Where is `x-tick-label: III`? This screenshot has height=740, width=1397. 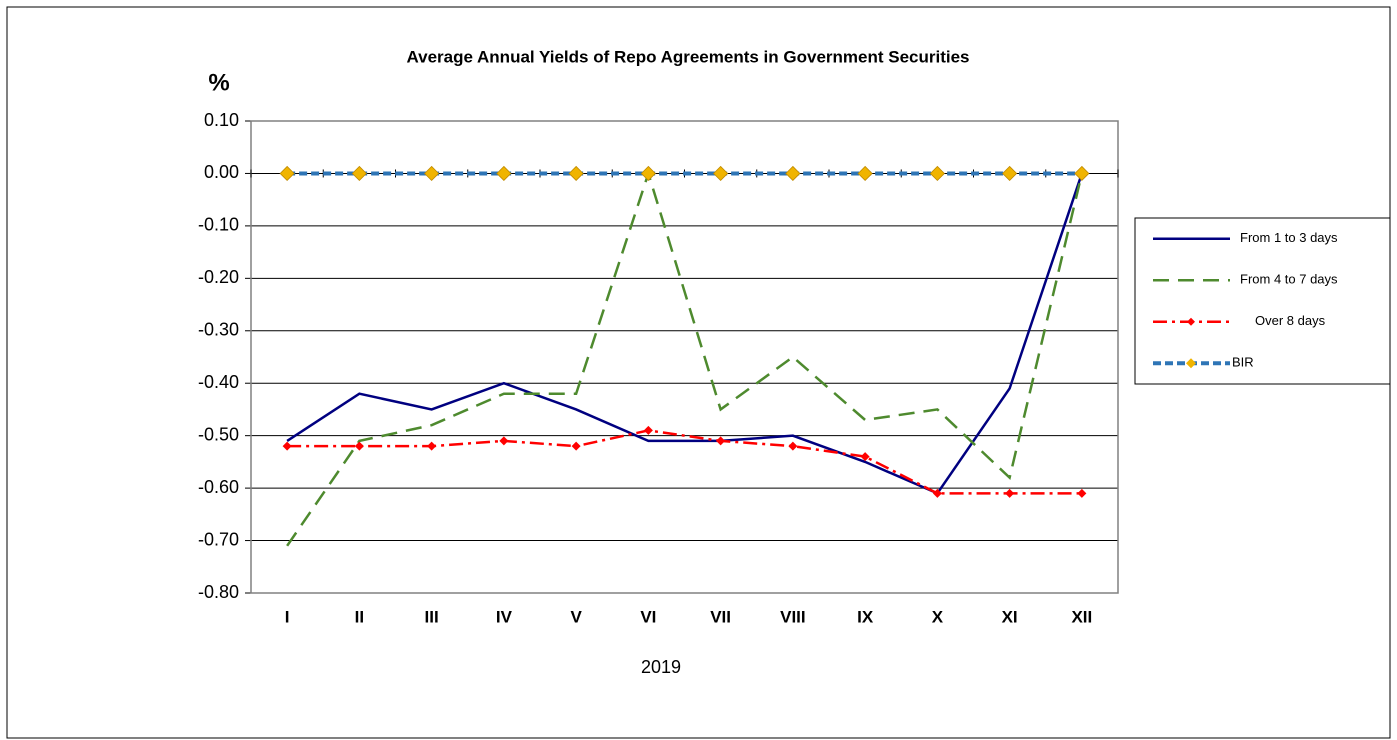
x-tick-label: III is located at coordinates (432, 616).